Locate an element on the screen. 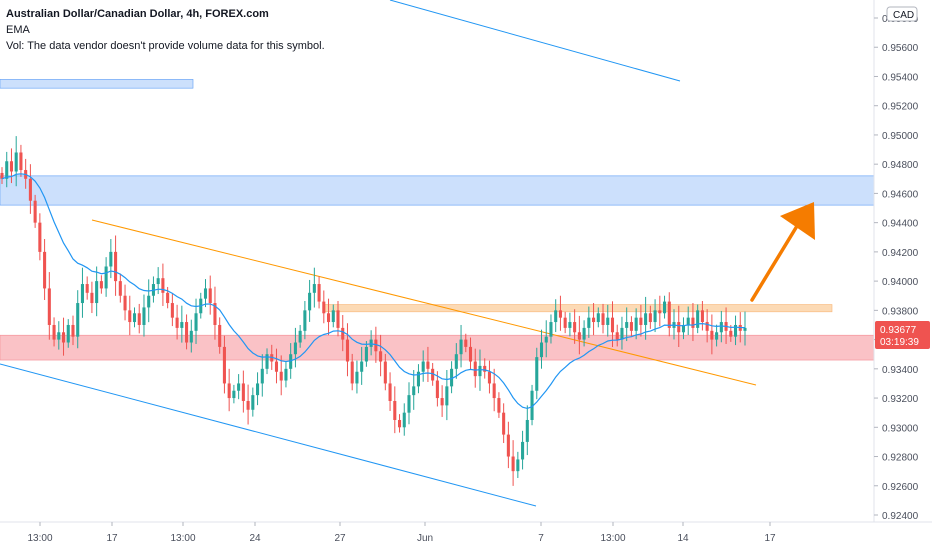  channel-top-line is located at coordinates (535, 41).